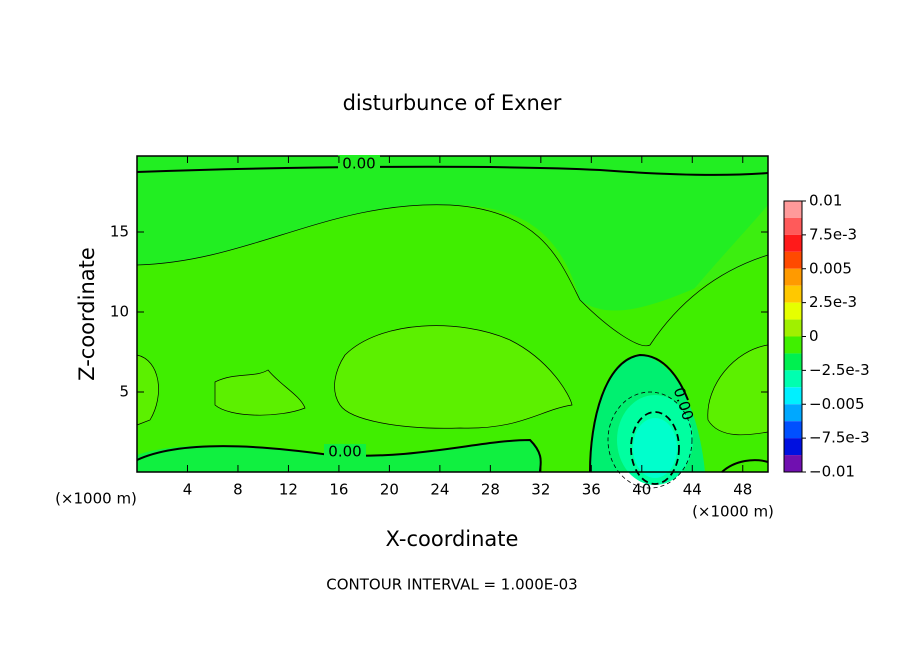  I want to click on x-tick-label: 4, so click(188, 490).